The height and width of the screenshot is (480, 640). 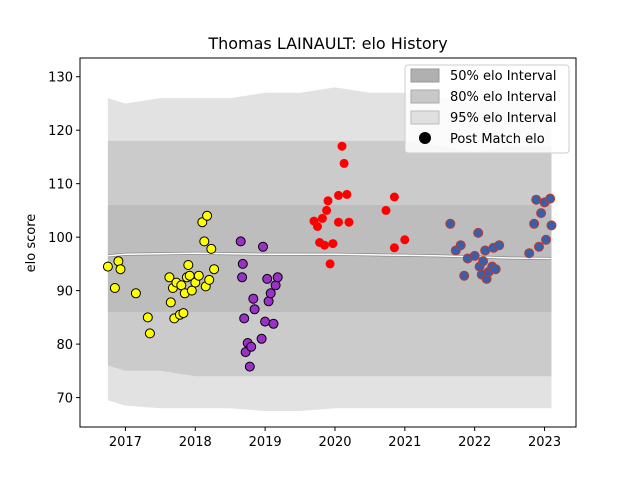 What do you see at coordinates (265, 442) in the screenshot?
I see `x-tick-label-2: 2019` at bounding box center [265, 442].